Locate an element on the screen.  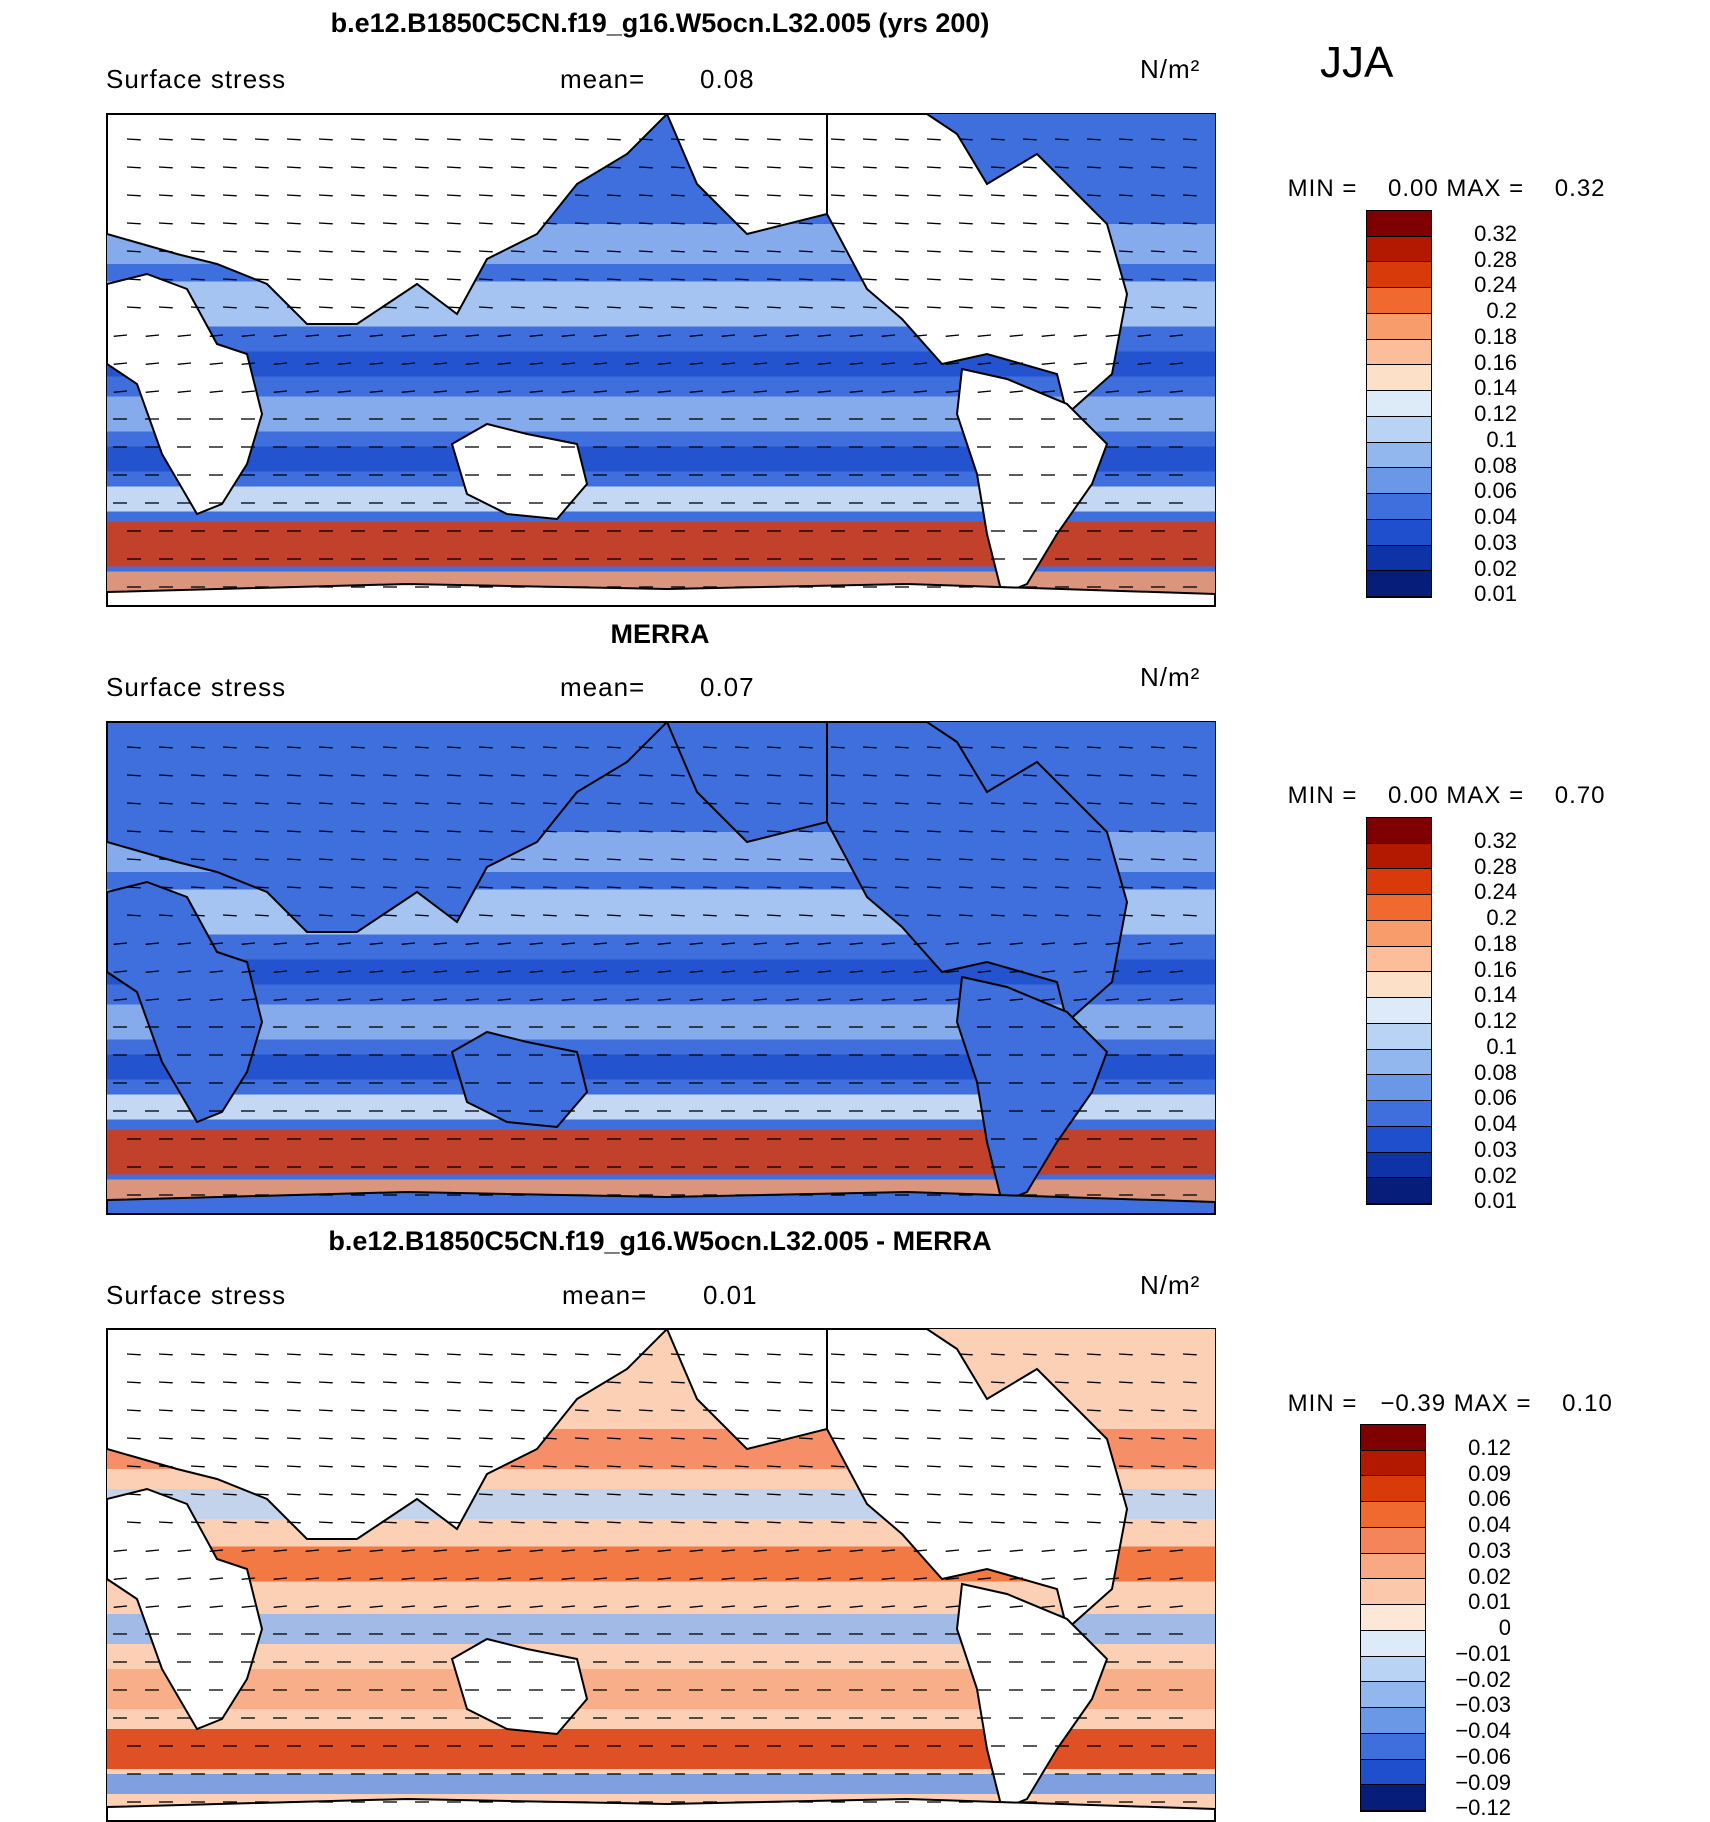
colorbar-tick-label: 0.06 is located at coordinates (1495, 491).